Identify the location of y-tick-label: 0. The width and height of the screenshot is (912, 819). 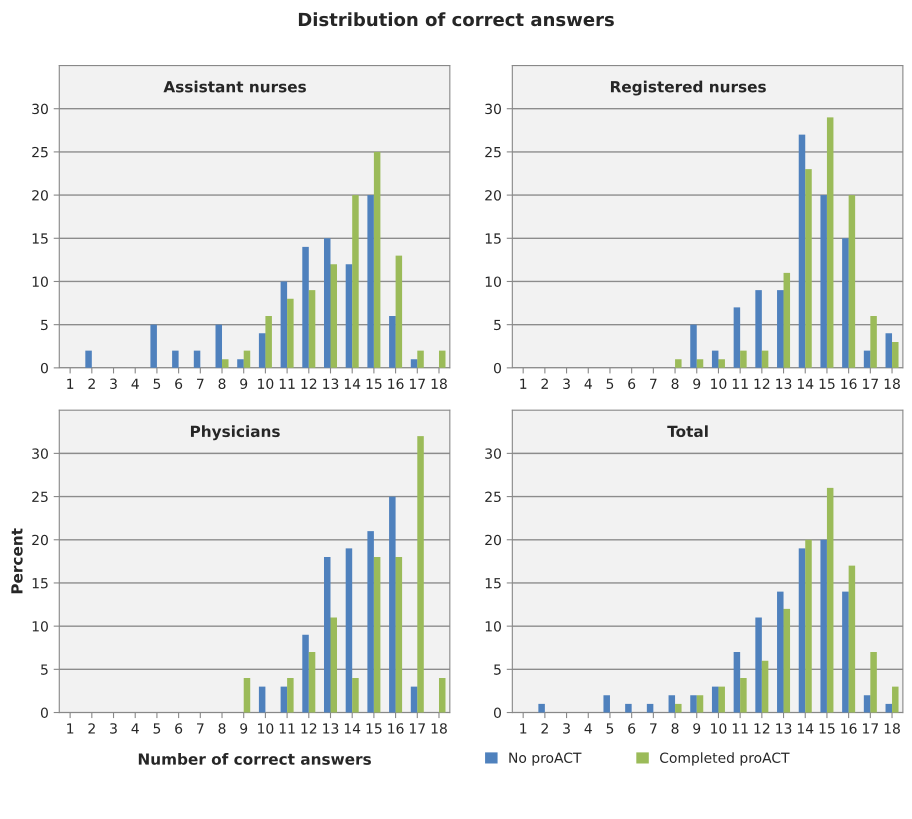
(497, 713).